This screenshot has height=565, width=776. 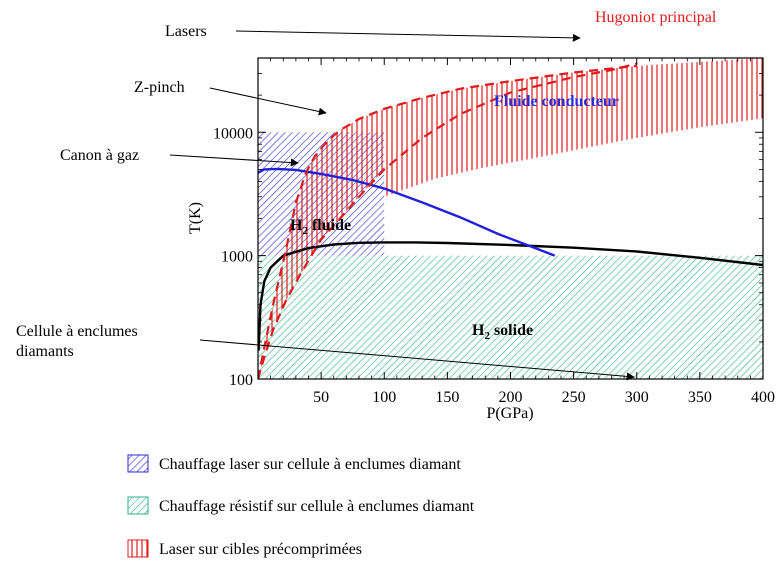 I want to click on y-tick-label: 10000, so click(x=233, y=133).